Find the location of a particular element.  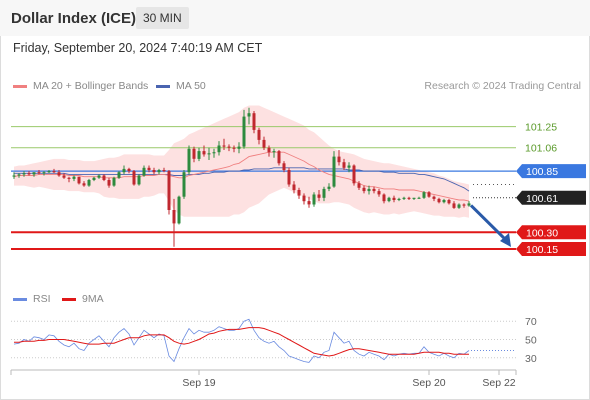

ma20-swatch-icon is located at coordinates (20, 86).